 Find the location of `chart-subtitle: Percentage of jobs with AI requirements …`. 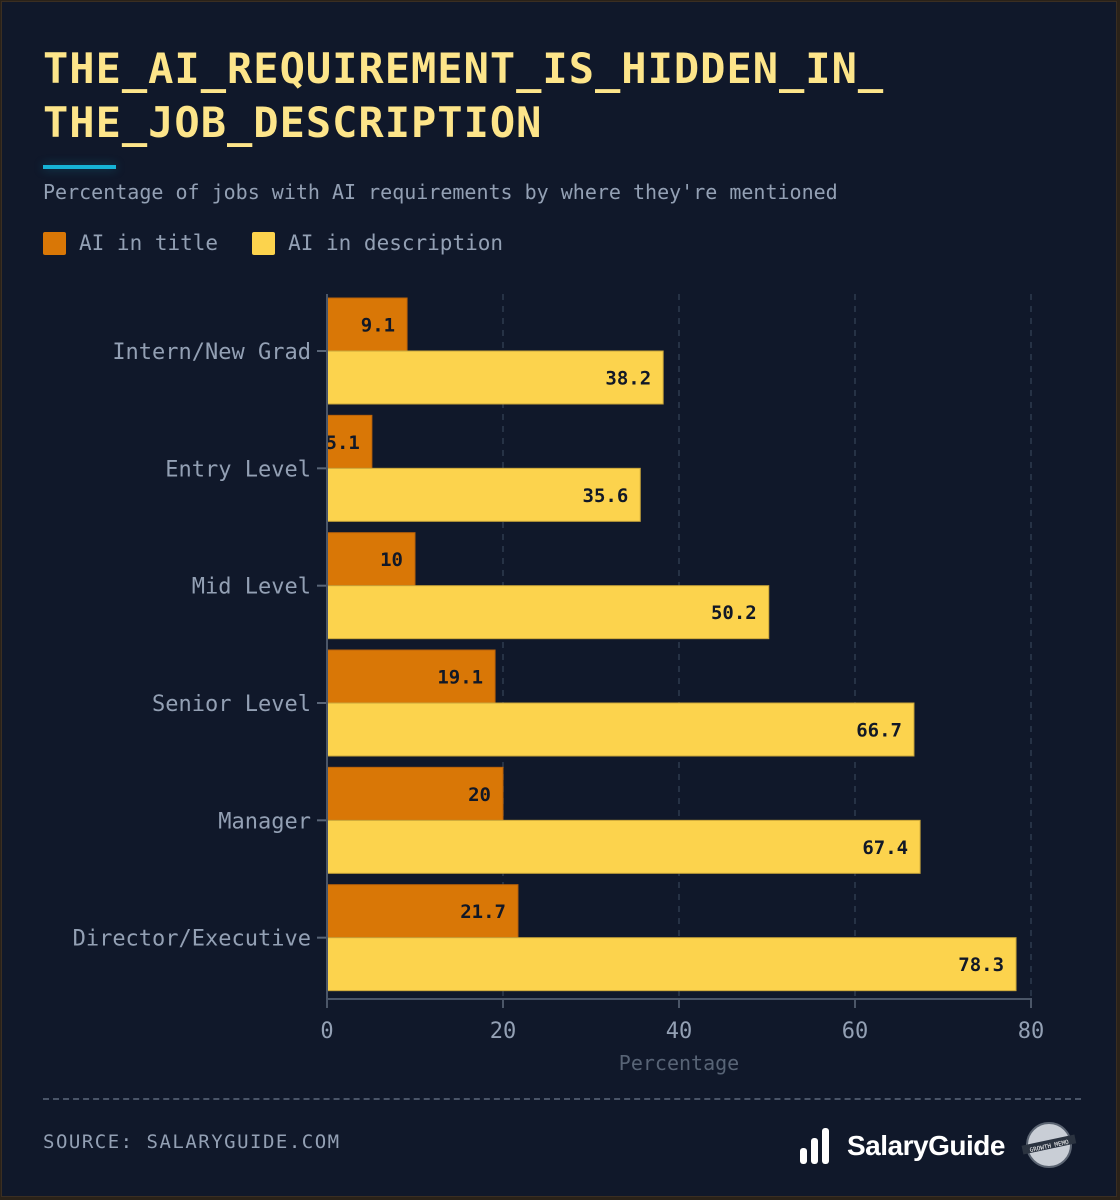

chart-subtitle: Percentage of jobs with AI requirements … is located at coordinates (440, 192).